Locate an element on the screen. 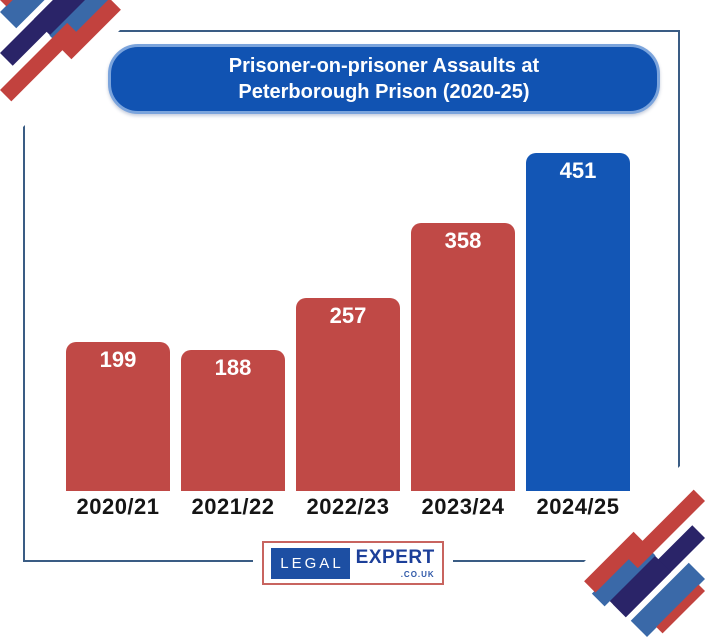 This screenshot has width=705, height=637. x-axis-label-2022/23: 2022/23 is located at coordinates (348, 506).